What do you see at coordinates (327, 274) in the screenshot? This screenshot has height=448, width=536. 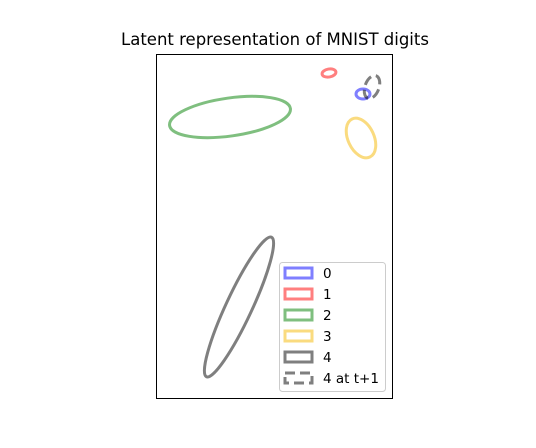 I see `legend-label-0: 0` at bounding box center [327, 274].